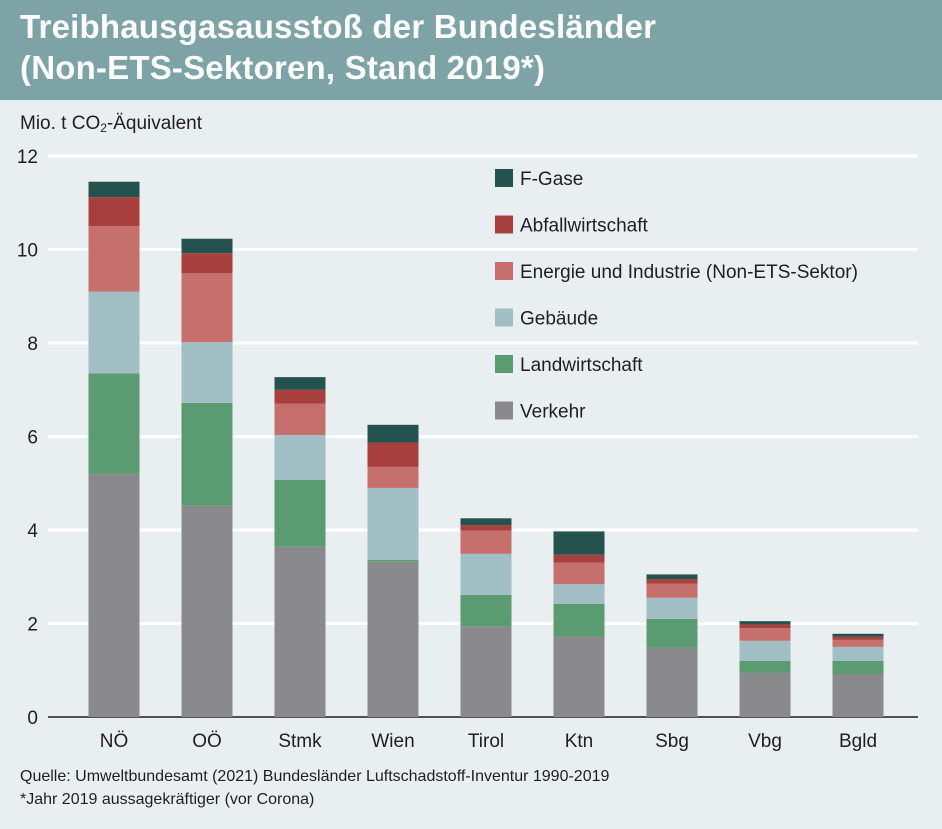 The width and height of the screenshot is (942, 829). Describe the element at coordinates (32, 718) in the screenshot. I see `y-tick-label: 0` at that location.